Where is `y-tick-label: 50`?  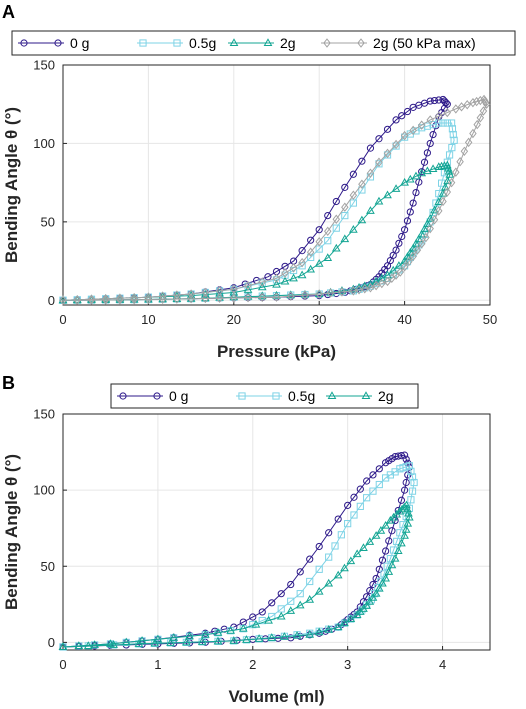 y-tick-label: 50 is located at coordinates (48, 221).